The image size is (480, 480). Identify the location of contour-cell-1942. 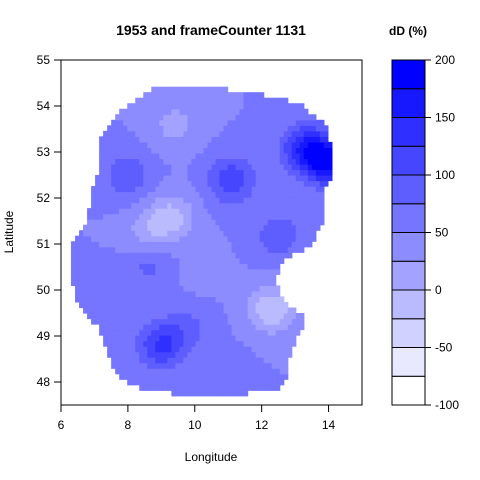
(238, 233).